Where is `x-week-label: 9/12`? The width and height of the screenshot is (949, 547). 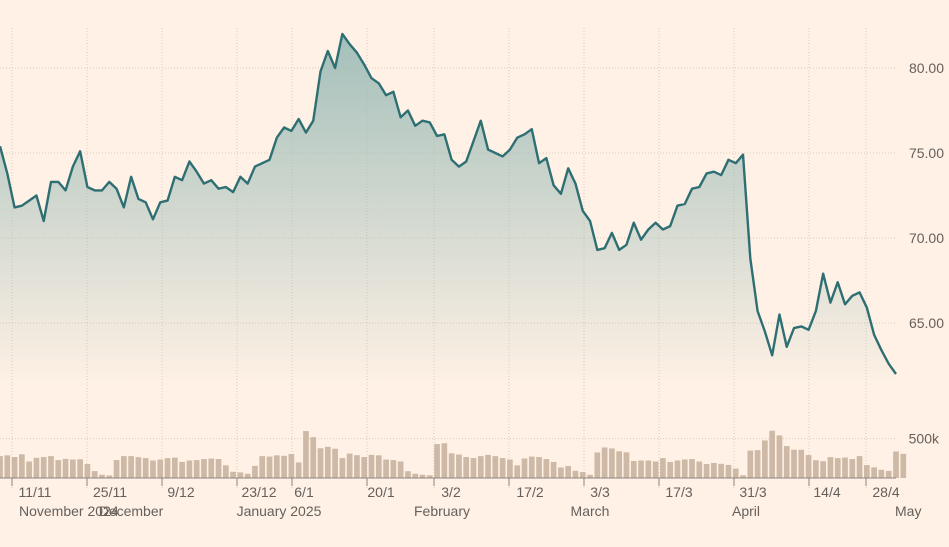 x-week-label: 9/12 is located at coordinates (180, 492).